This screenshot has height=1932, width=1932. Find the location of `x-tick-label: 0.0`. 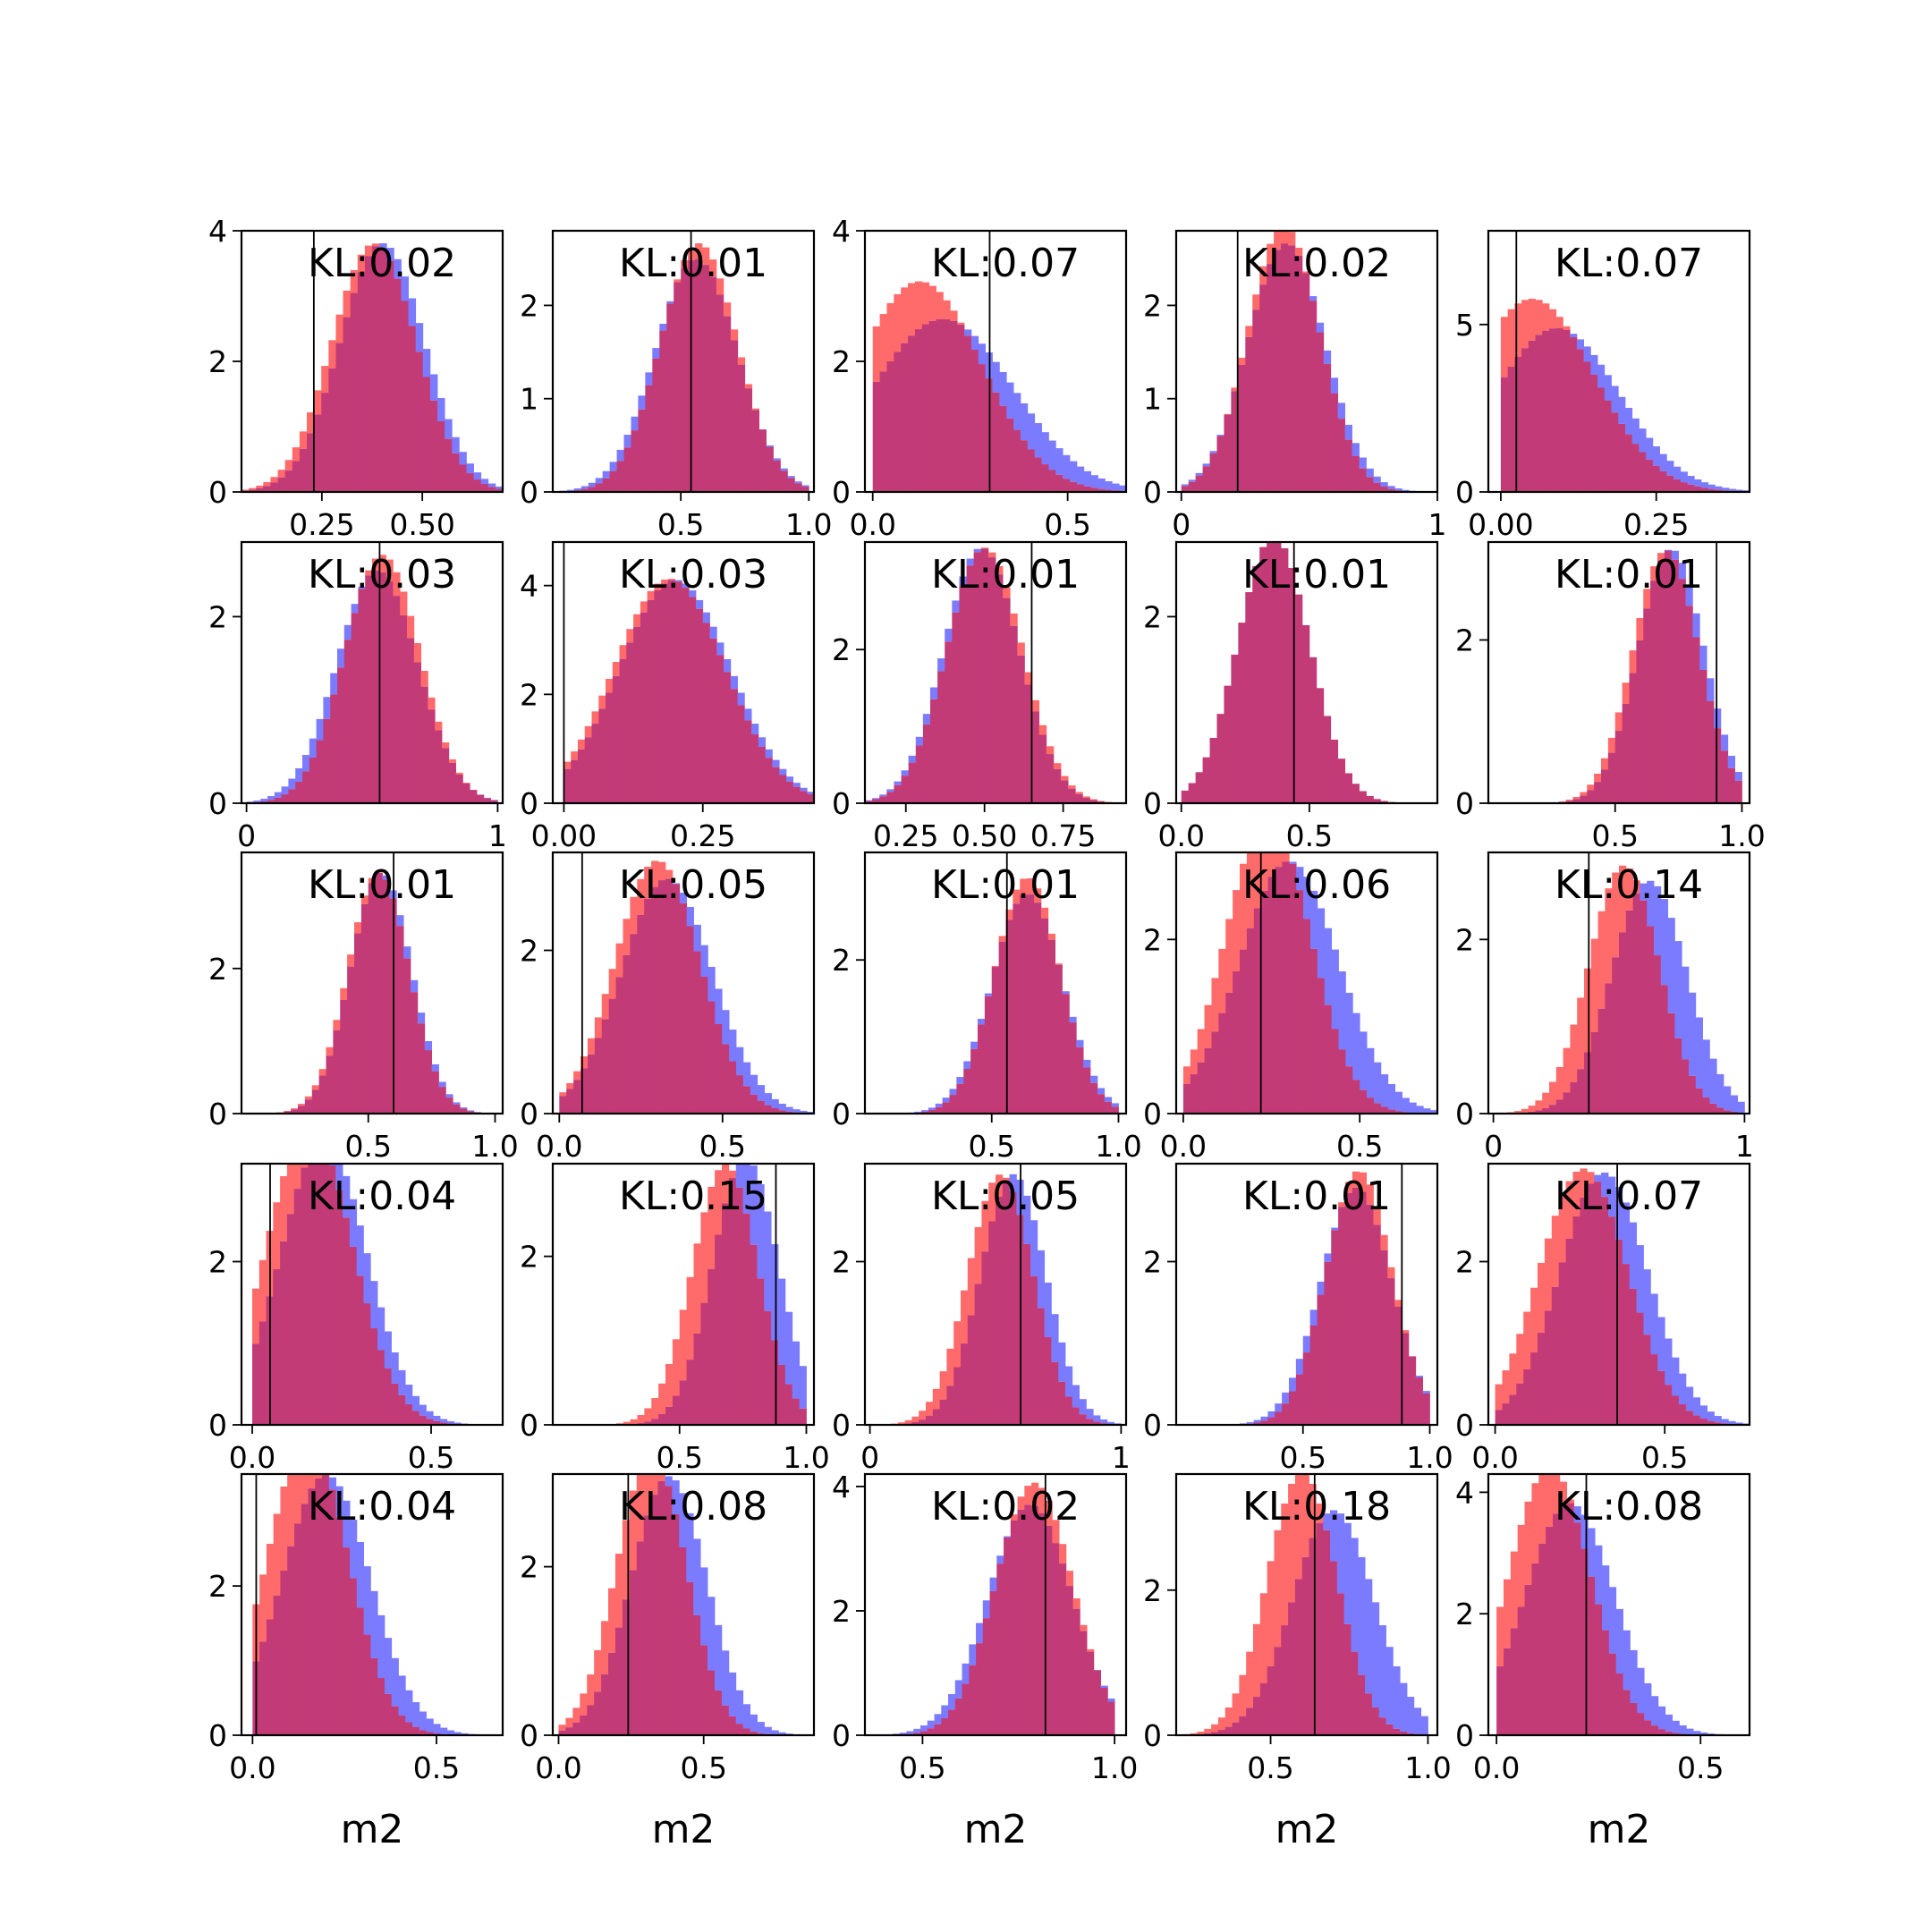

x-tick-label: 0.0 is located at coordinates (559, 1146).